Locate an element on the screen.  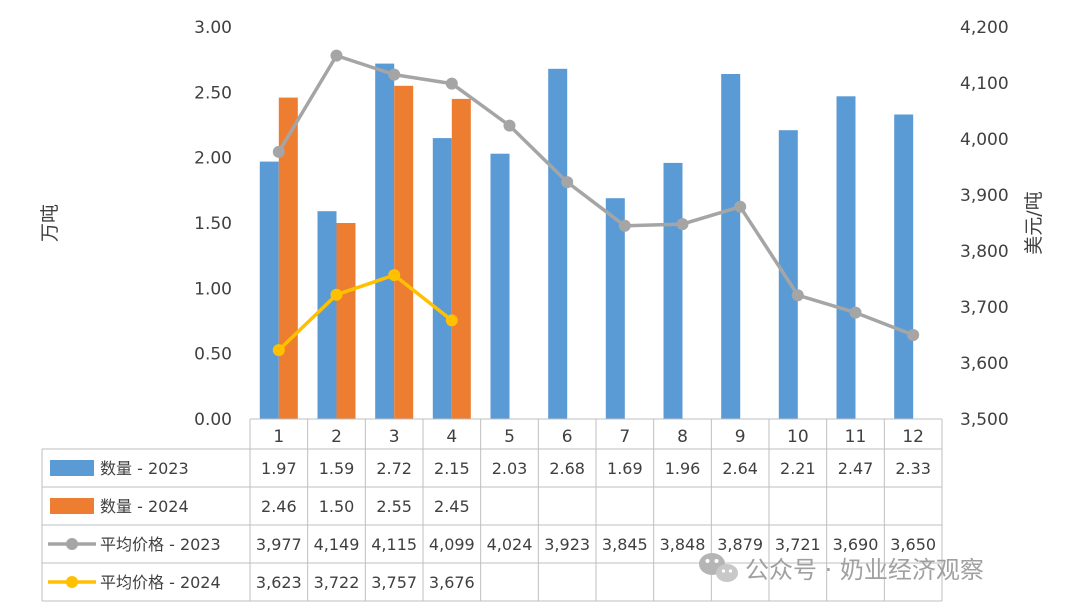
y-left-tick-label: 2.00 is located at coordinates (213, 159).